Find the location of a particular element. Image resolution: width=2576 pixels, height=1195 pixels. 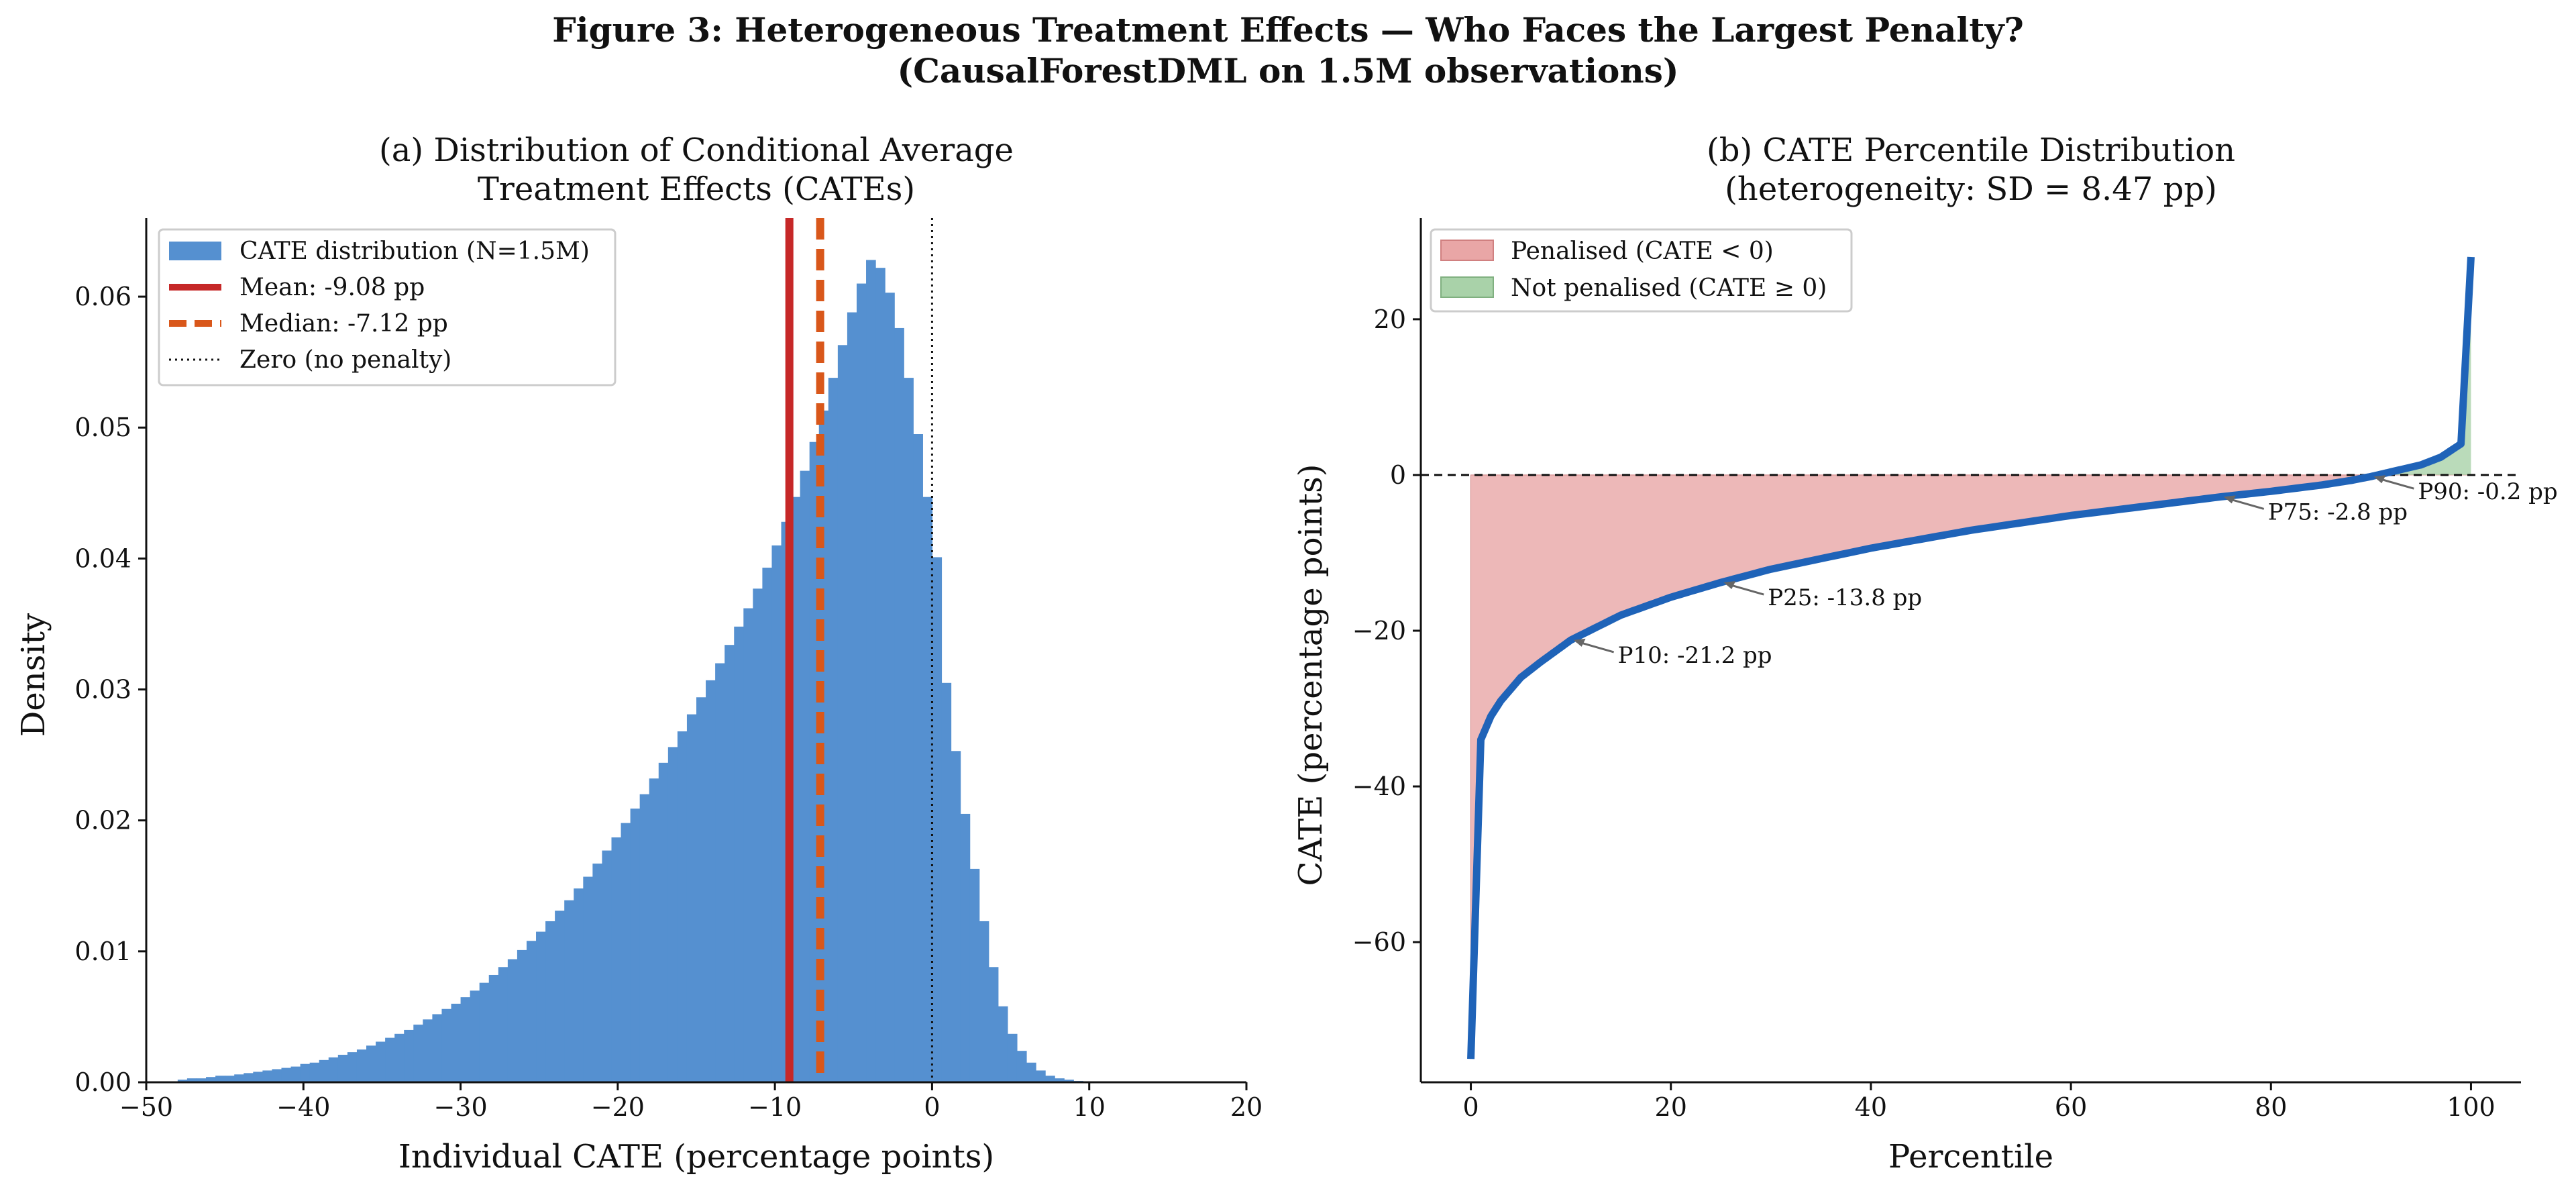

panel-a-reference-lines is located at coordinates (859, 650).